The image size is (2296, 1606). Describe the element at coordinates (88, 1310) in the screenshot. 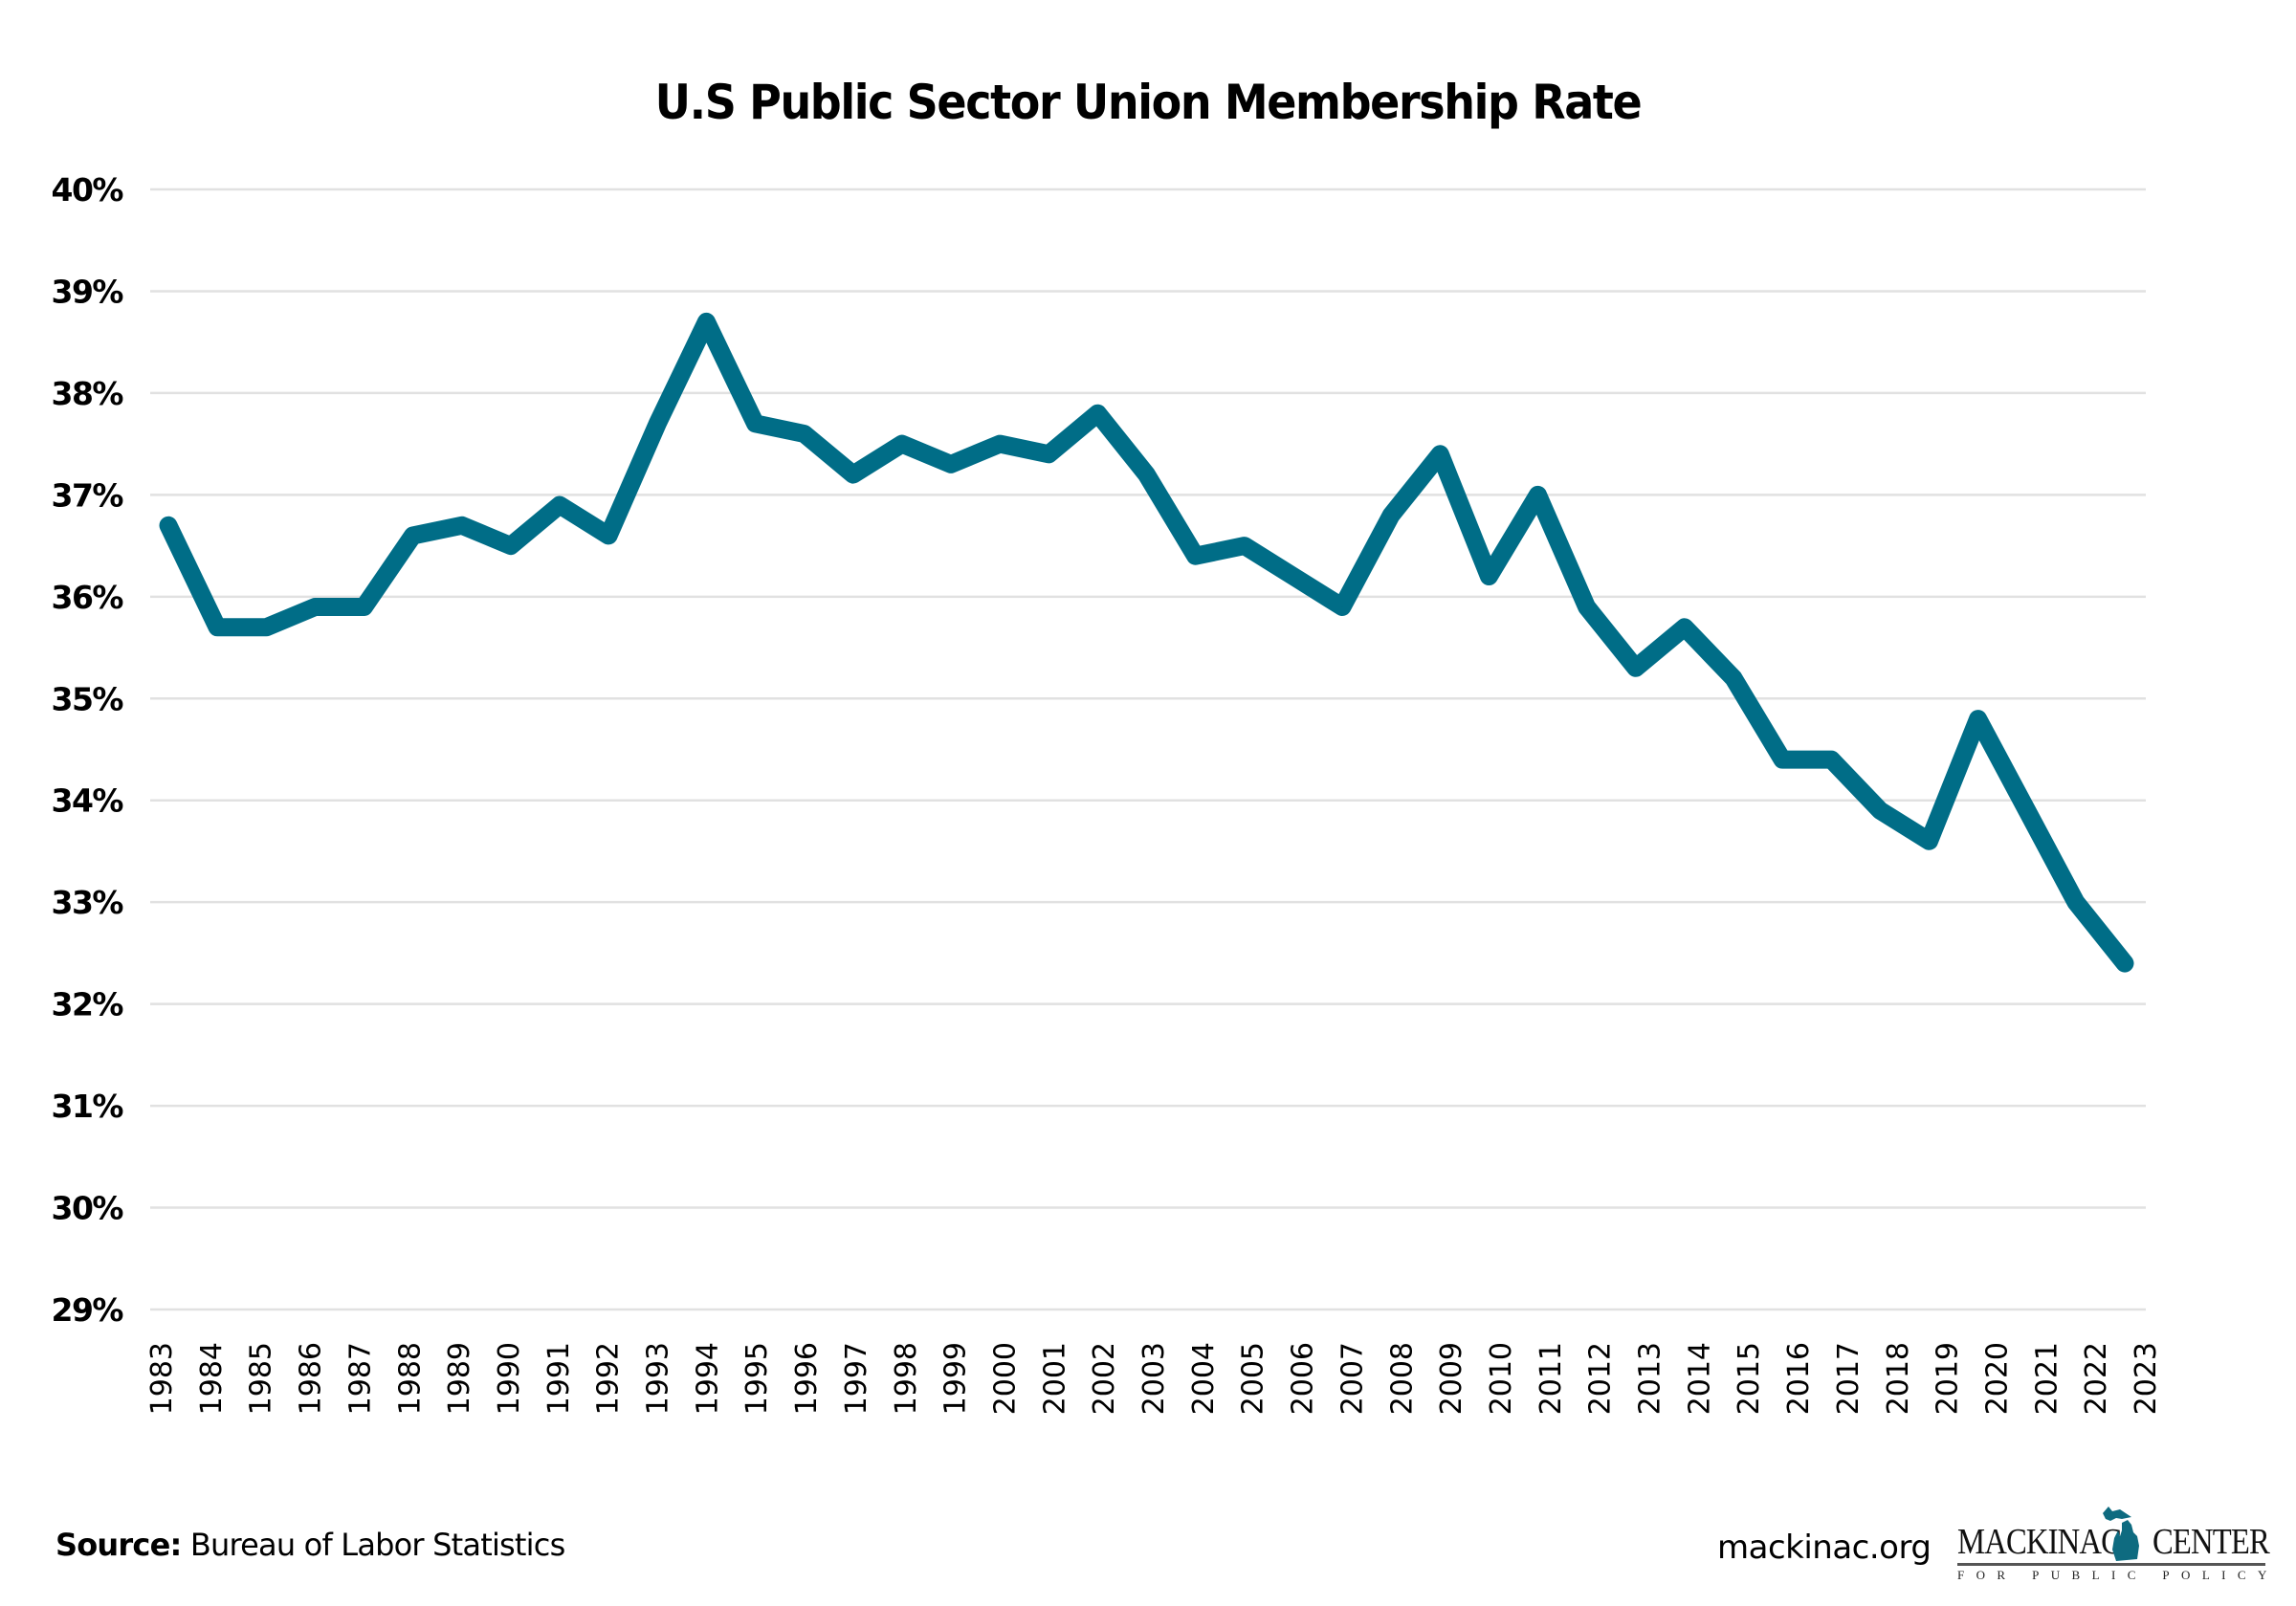

I see `y-tick-label: 29%` at that location.